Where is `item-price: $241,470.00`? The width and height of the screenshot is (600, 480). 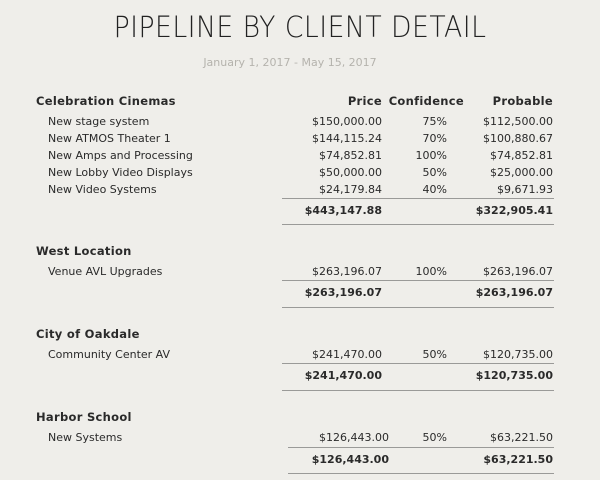
item-price: $241,470.00 is located at coordinates (347, 354).